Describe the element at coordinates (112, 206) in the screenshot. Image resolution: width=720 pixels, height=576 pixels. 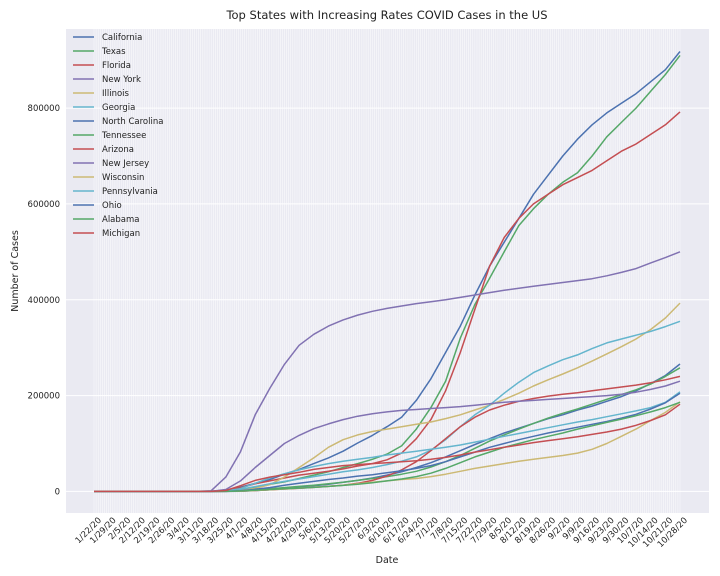
I see `legend-label: Ohio` at that location.